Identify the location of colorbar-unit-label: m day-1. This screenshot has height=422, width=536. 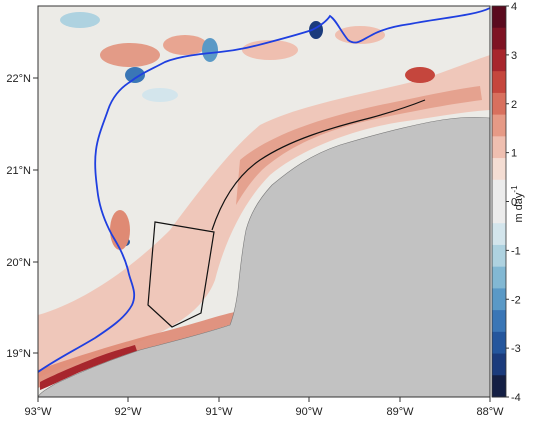
(517, 204).